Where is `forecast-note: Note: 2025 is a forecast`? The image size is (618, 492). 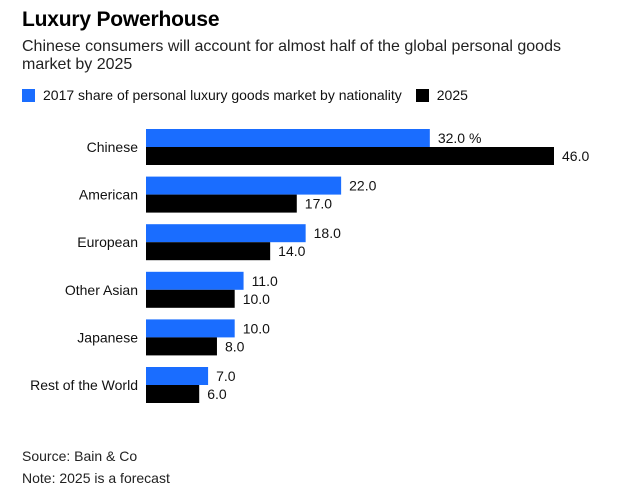
forecast-note: Note: 2025 is a forecast is located at coordinates (96, 478).